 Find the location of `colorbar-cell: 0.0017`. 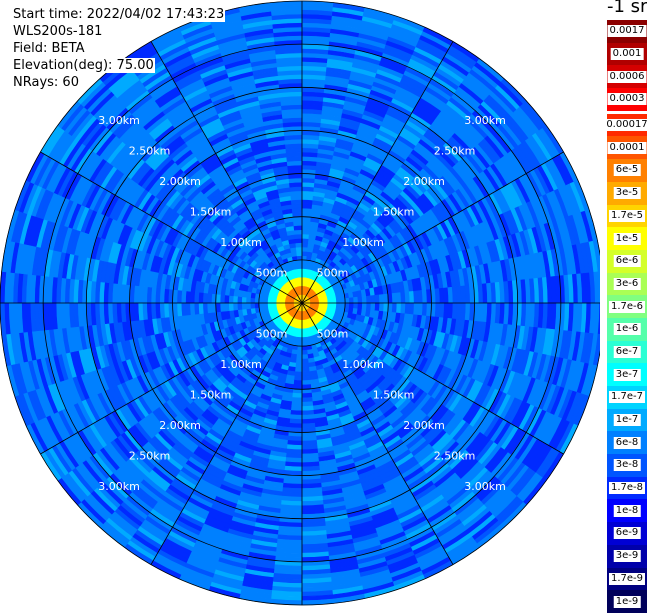

colorbar-cell: 0.0017 is located at coordinates (627, 31).